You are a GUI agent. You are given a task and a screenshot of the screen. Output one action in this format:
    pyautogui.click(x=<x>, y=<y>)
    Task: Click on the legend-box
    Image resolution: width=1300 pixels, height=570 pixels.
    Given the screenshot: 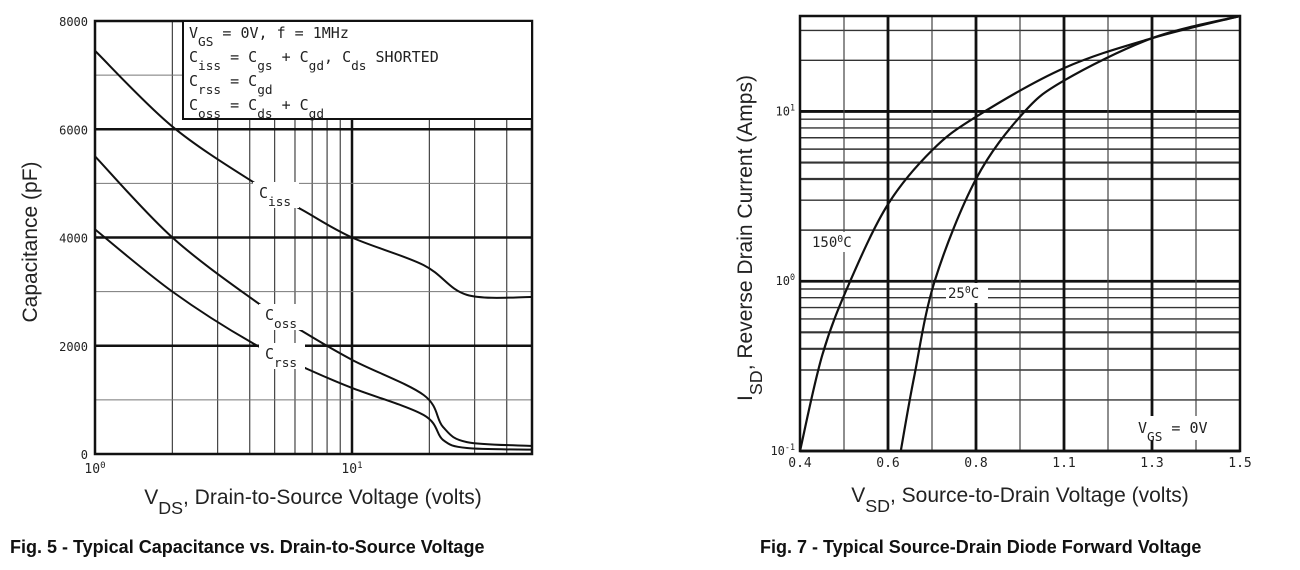 What is the action you would take?
    pyautogui.click(x=357, y=70)
    